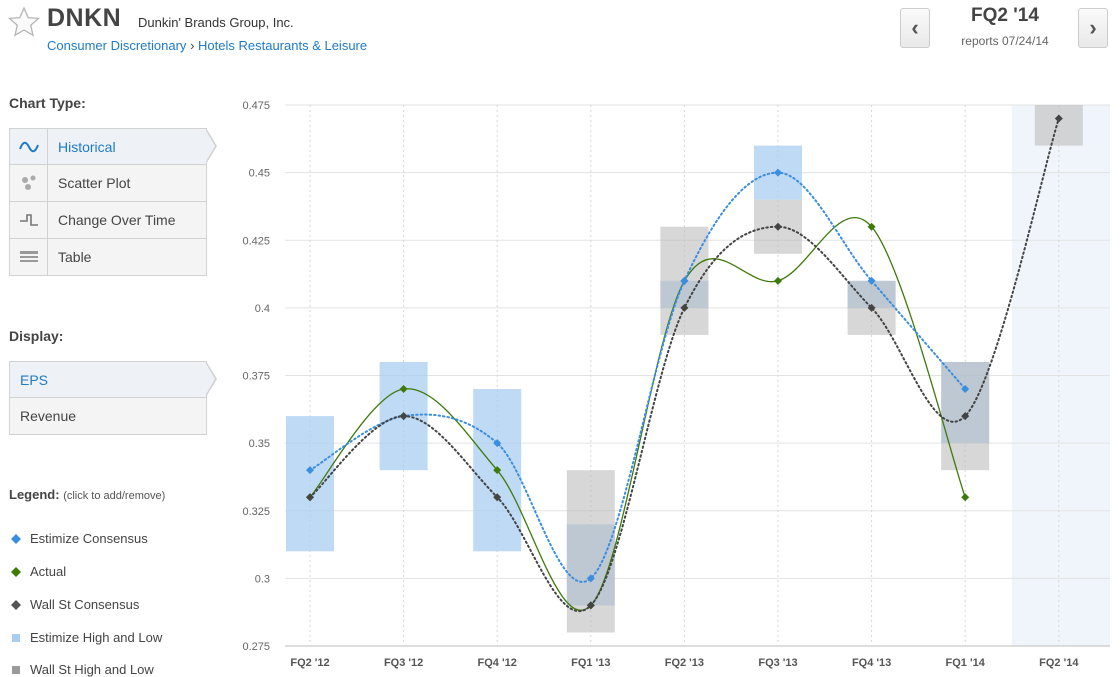 The height and width of the screenshot is (677, 1120). Describe the element at coordinates (89, 538) in the screenshot. I see `legend-label-estimize: Estimize Consensus` at that location.